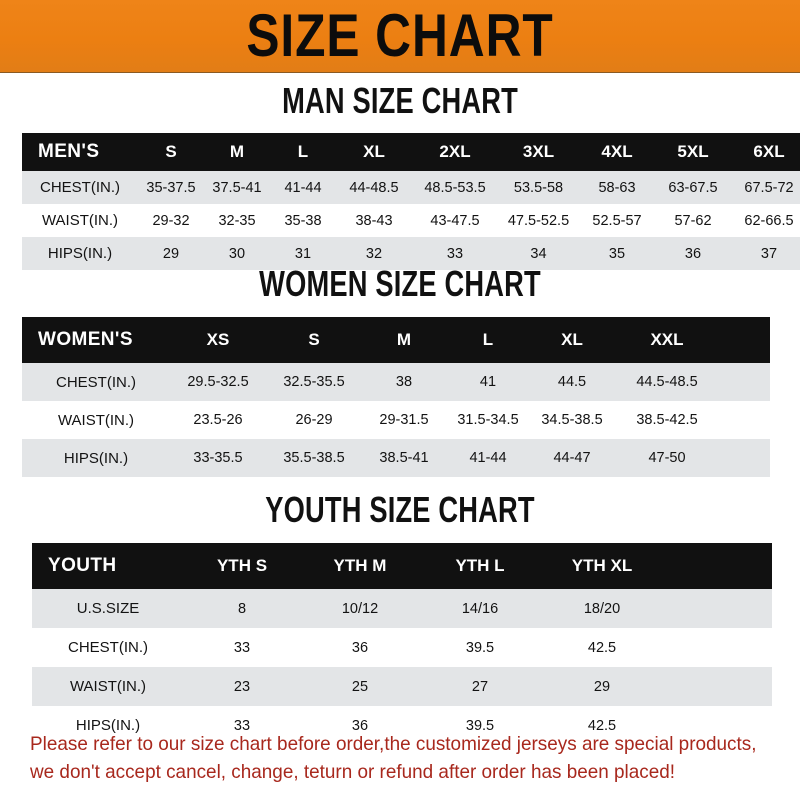  I want to click on table-header-cell-empty, so click(718, 566).